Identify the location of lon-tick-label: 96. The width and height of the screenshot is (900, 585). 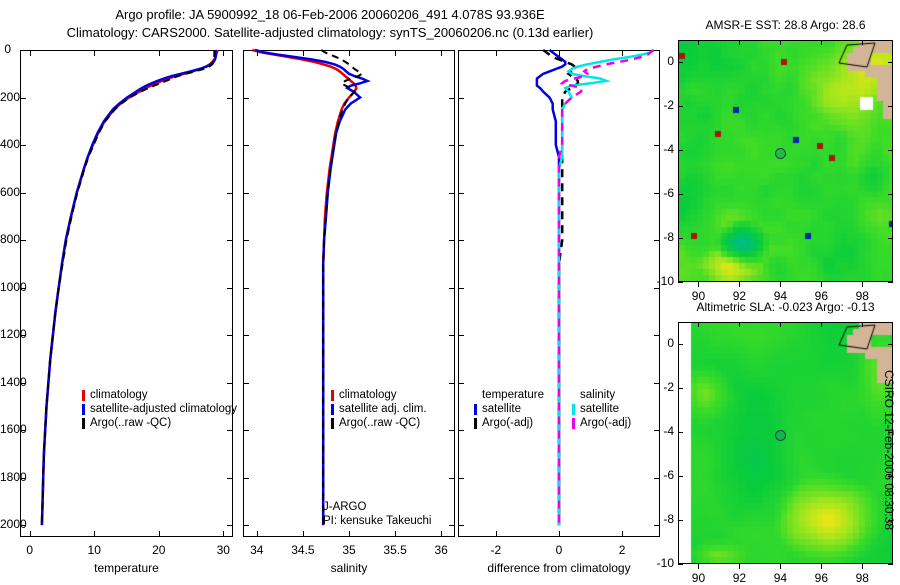
(821, 296).